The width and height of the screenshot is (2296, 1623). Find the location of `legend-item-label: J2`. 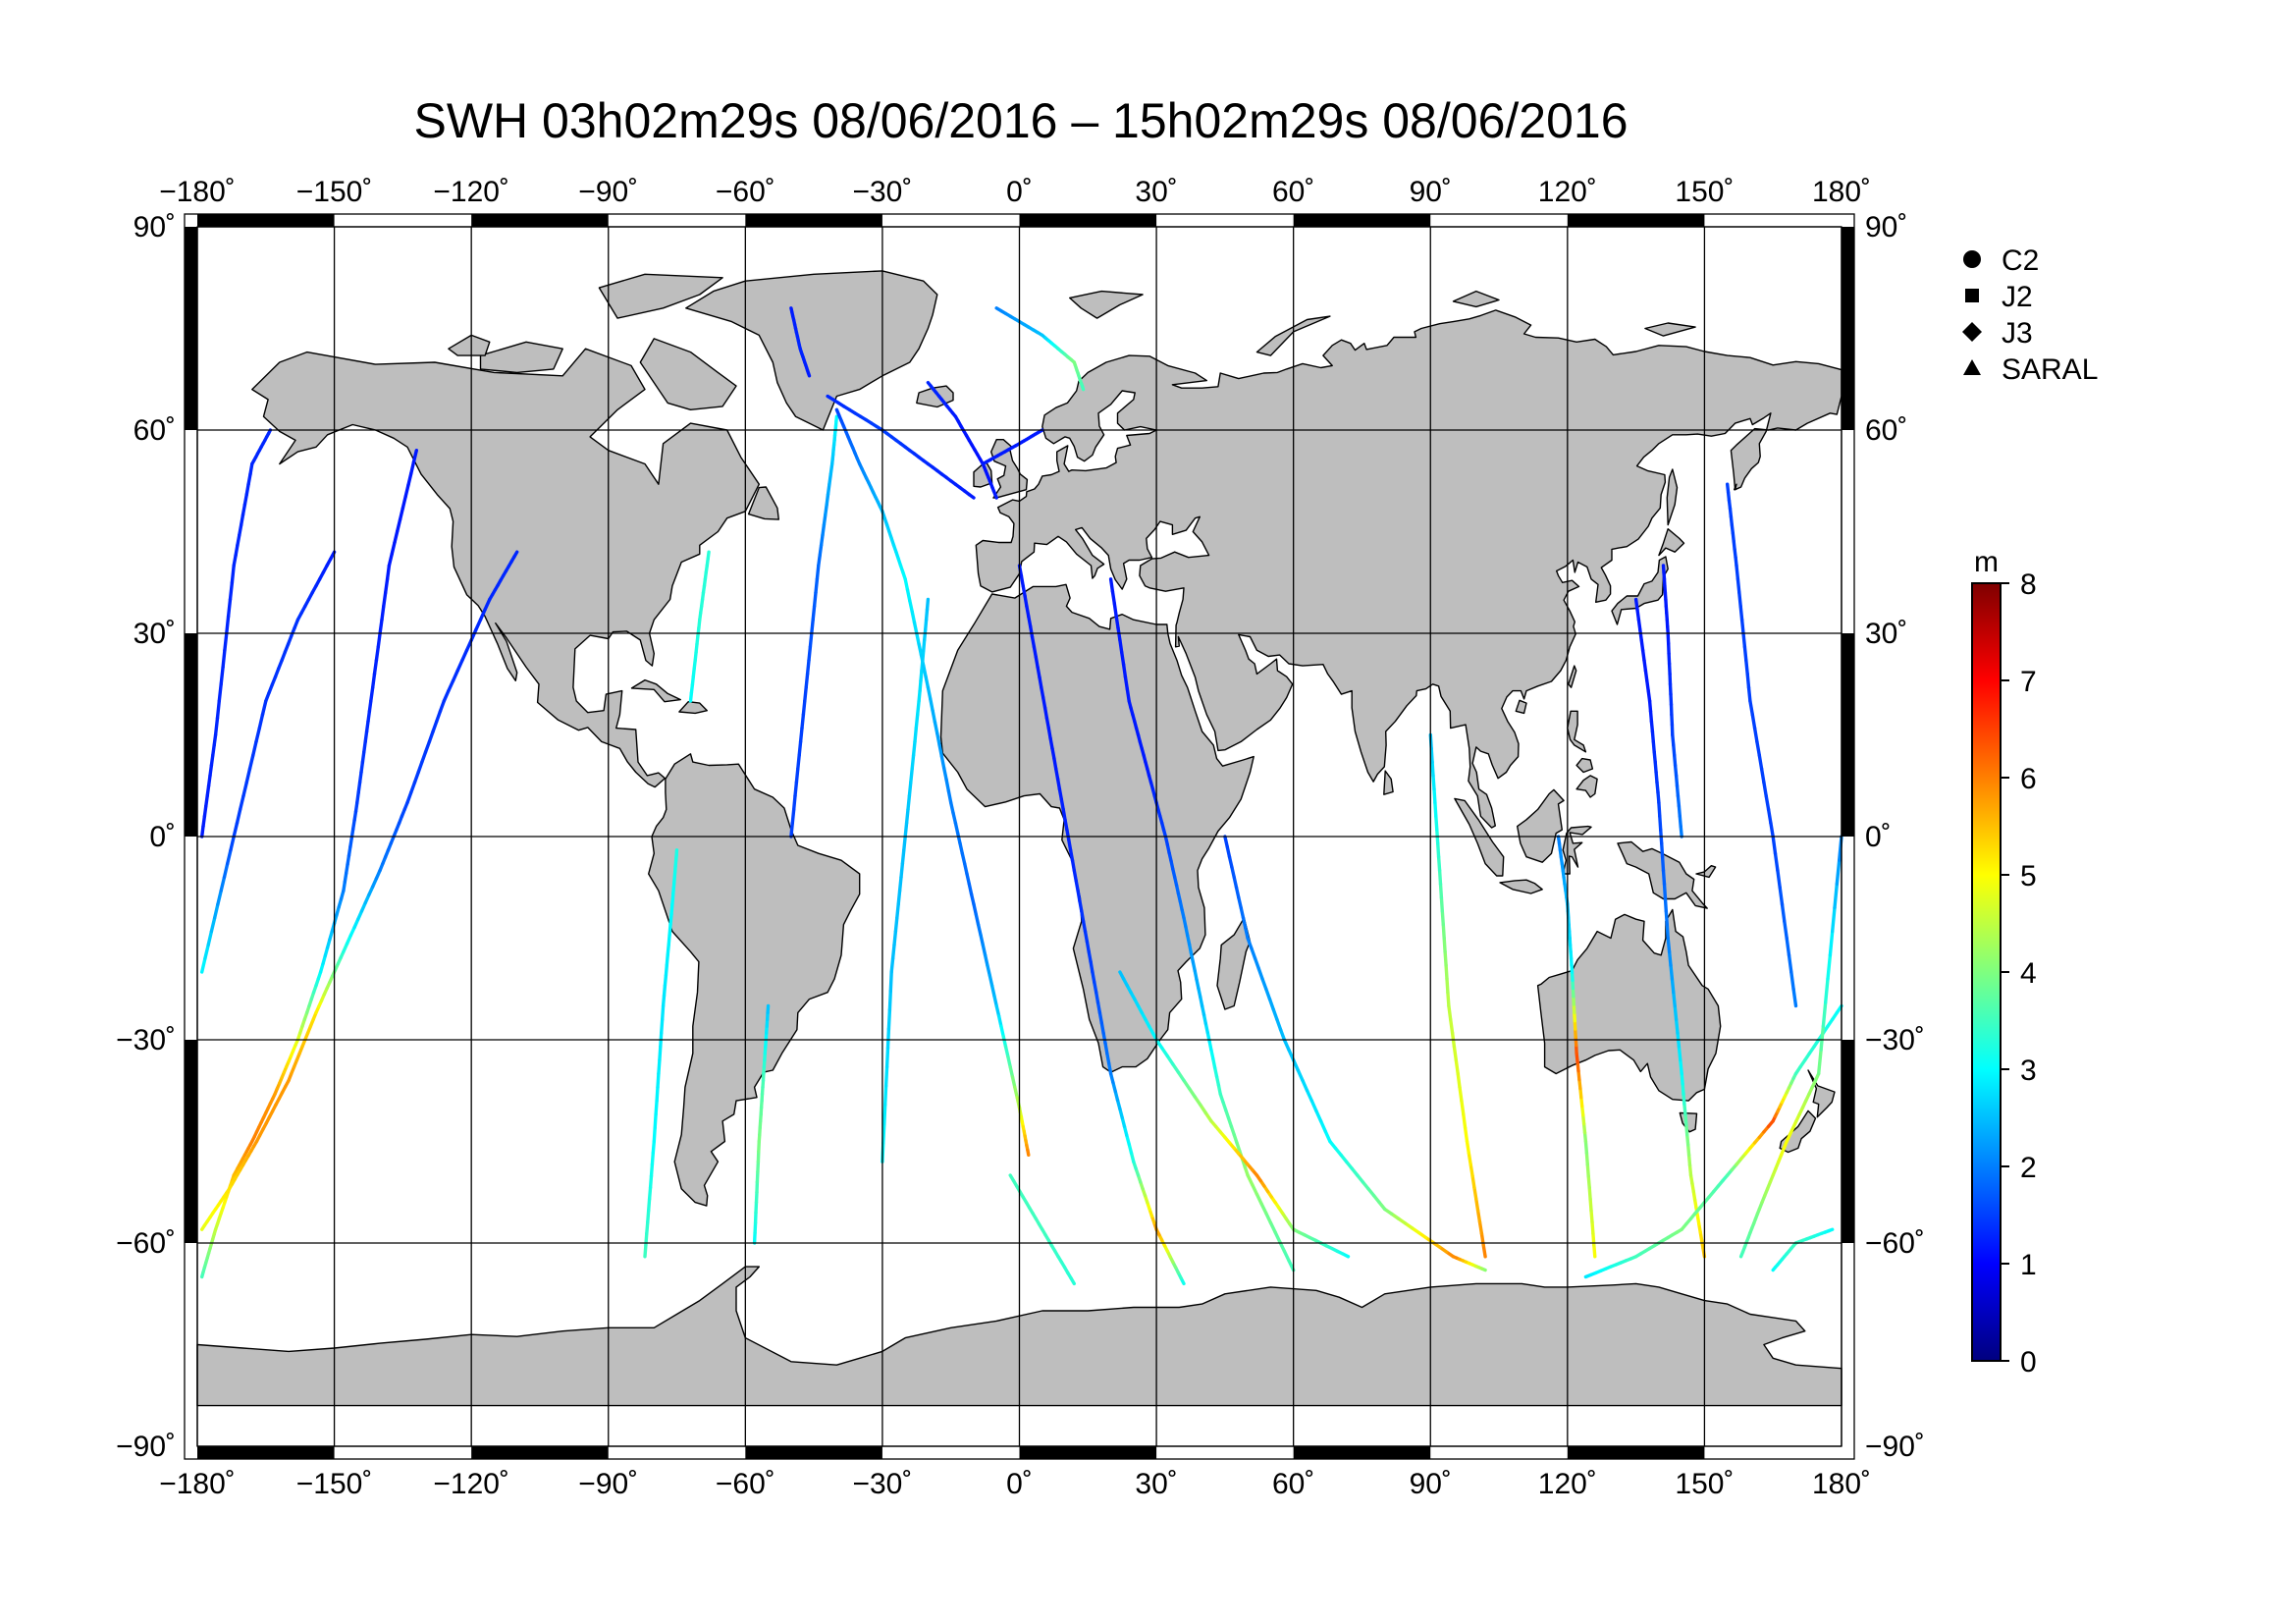

legend-item-label: J2 is located at coordinates (2018, 297).